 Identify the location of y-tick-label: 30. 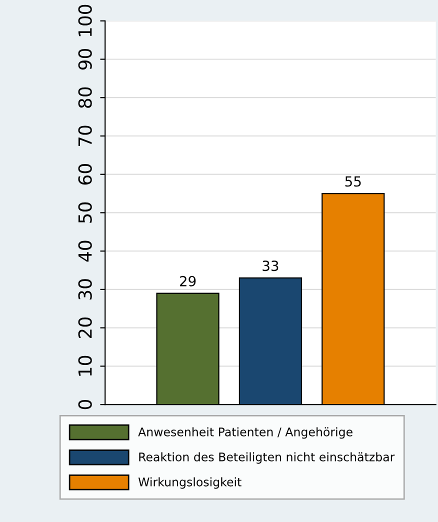
(85, 289).